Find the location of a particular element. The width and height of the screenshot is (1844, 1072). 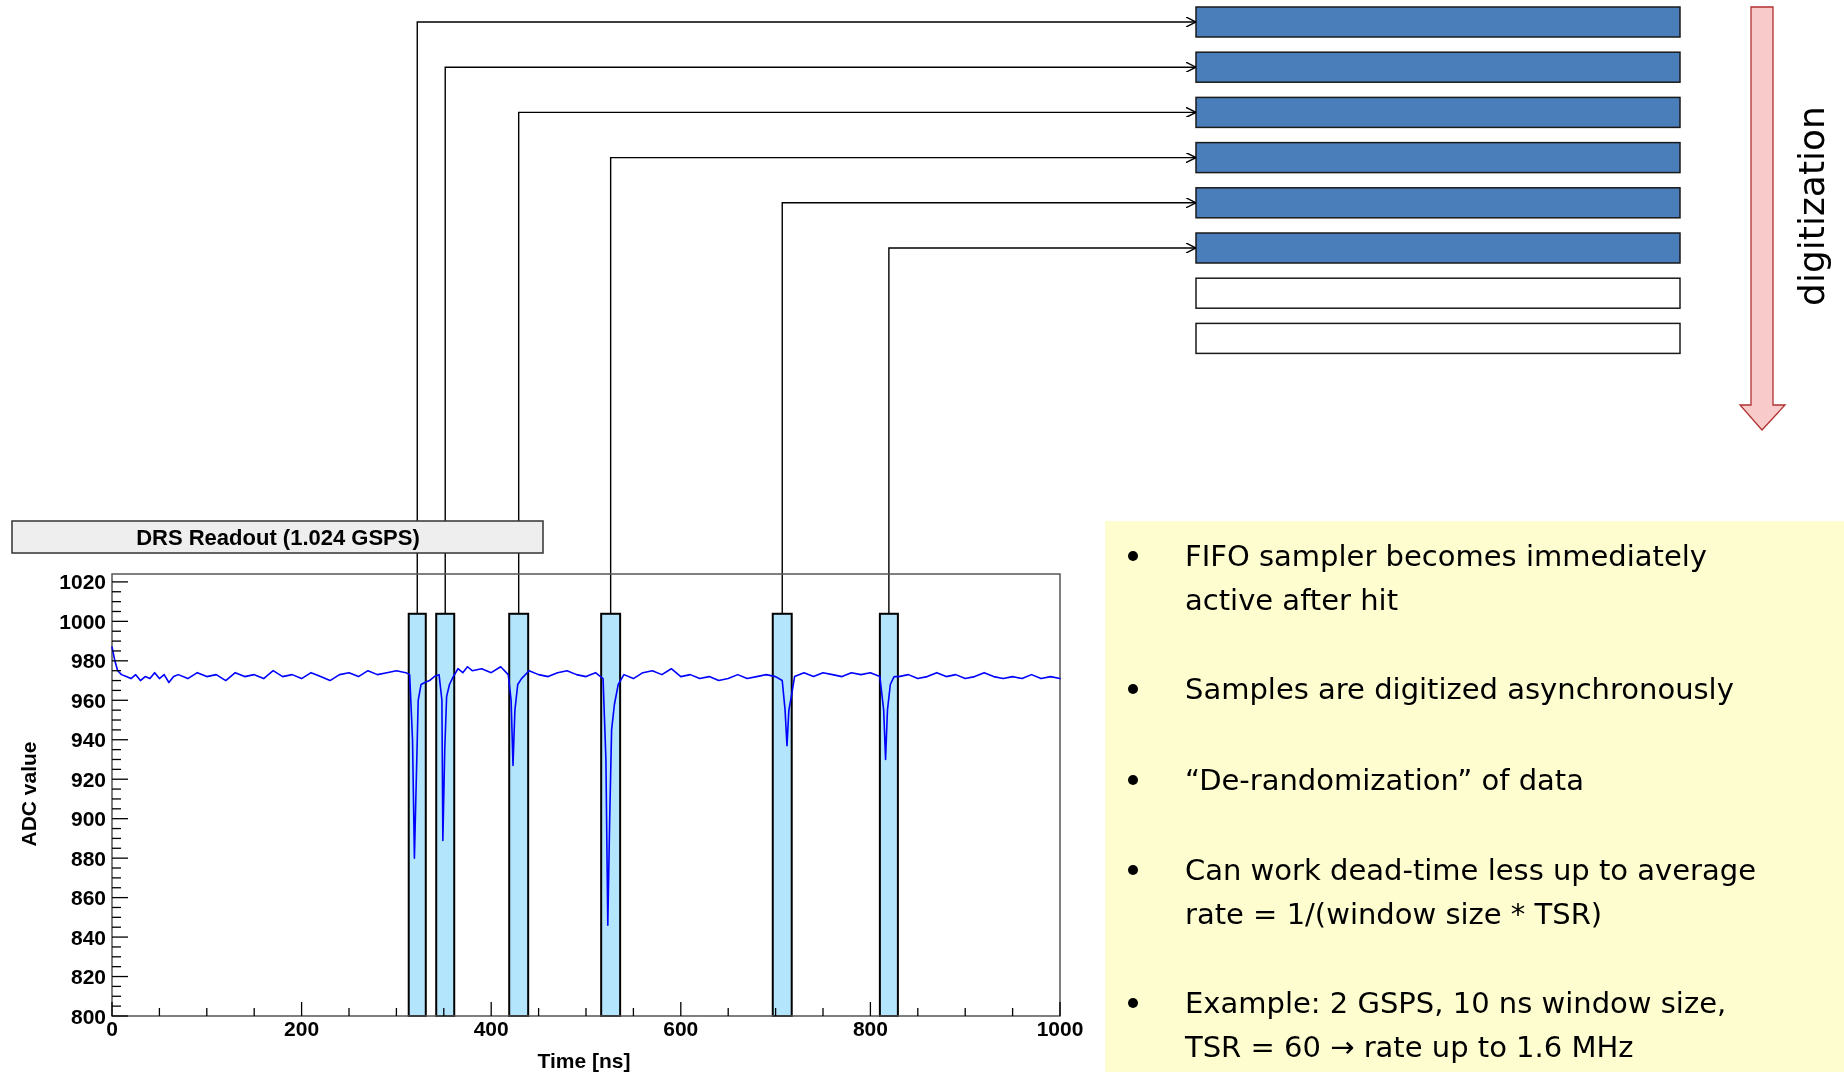

y-tick-label: 900 is located at coordinates (88, 819).